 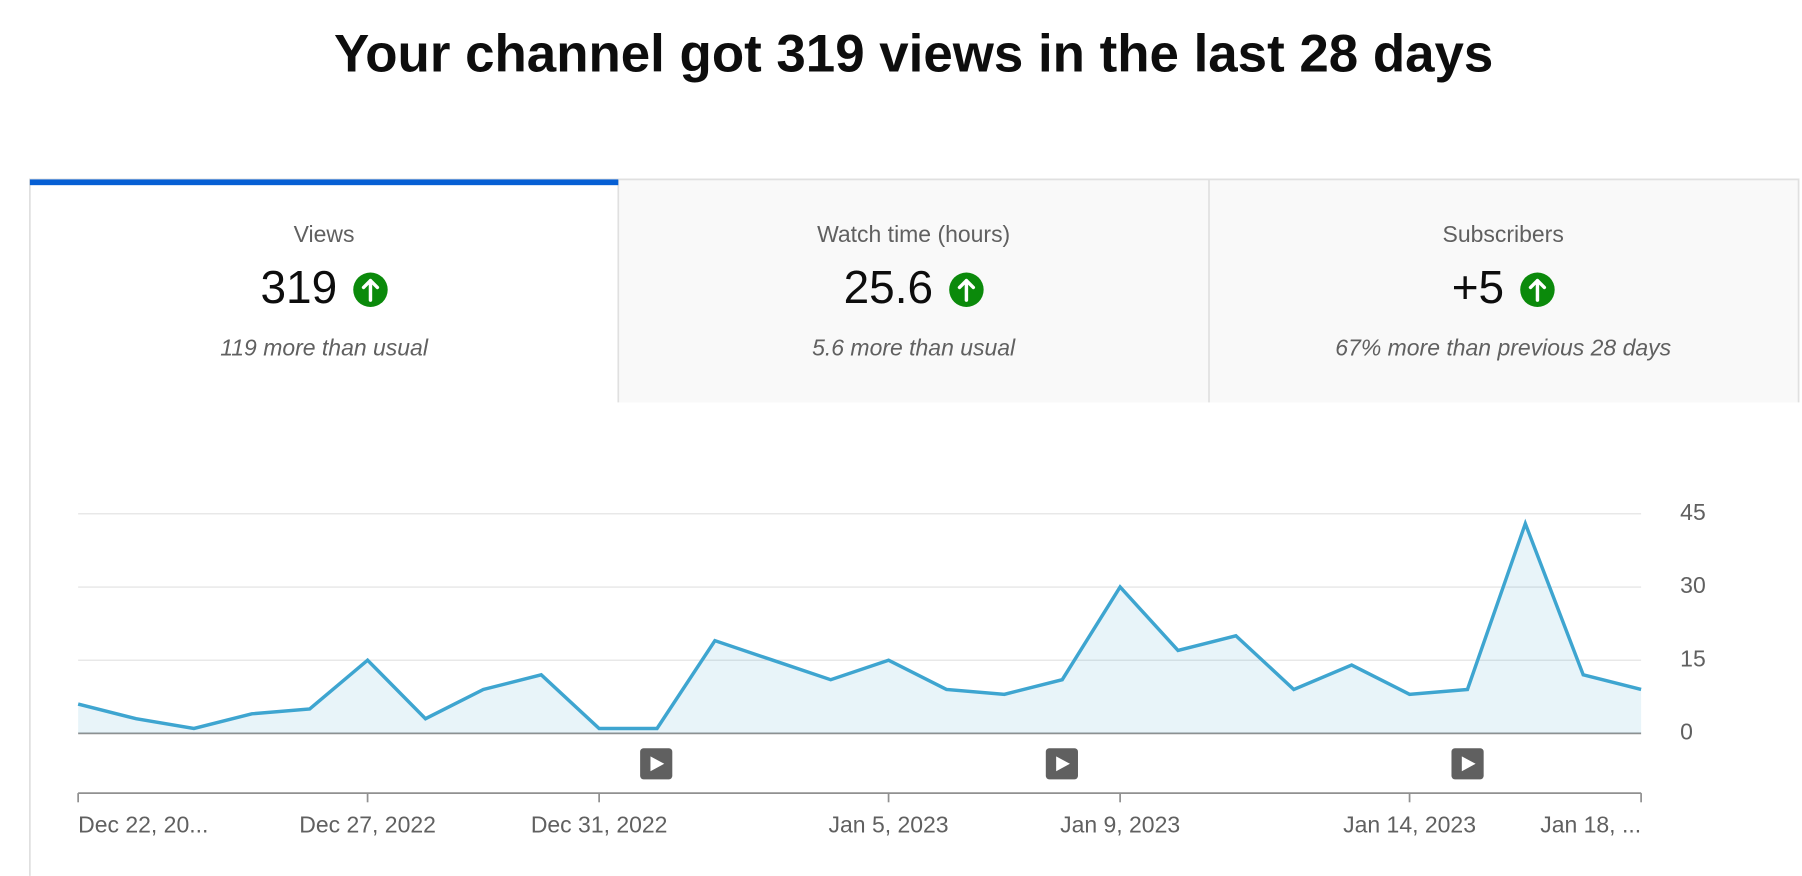 I want to click on tab-label: Watch time (hours), so click(x=913, y=234).